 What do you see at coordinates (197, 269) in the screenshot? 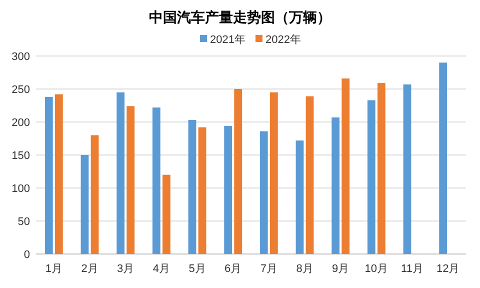
I see `x-tick-label: 5月` at bounding box center [197, 269].